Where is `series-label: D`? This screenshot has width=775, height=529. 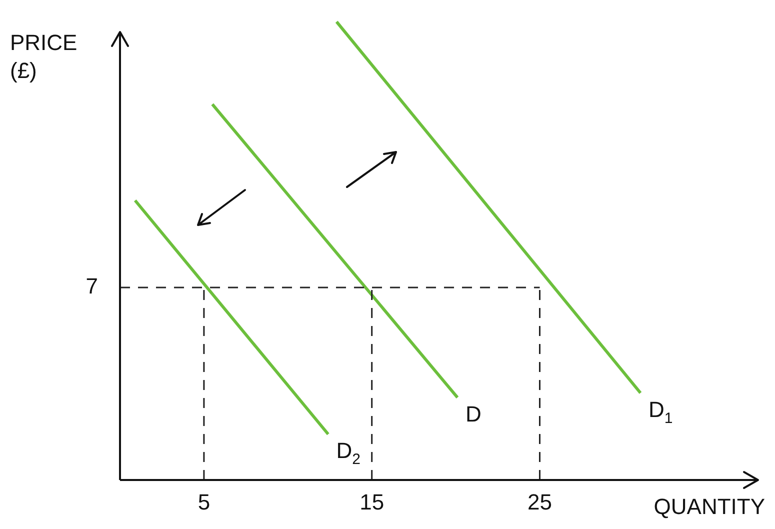
series-label: D is located at coordinates (473, 414).